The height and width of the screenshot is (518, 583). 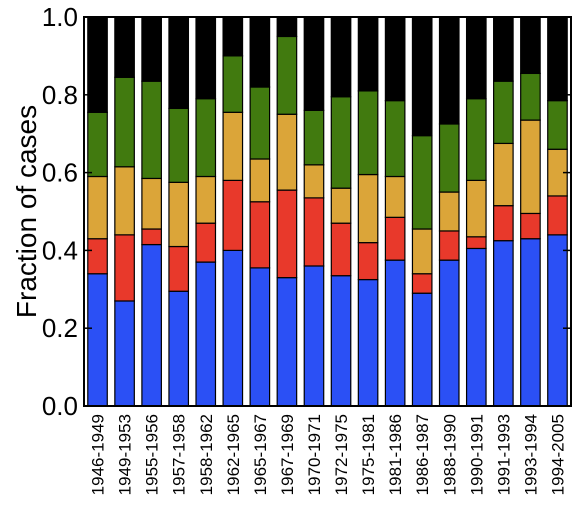 I want to click on bar-segment-1957-1958-s3, so click(x=179, y=214).